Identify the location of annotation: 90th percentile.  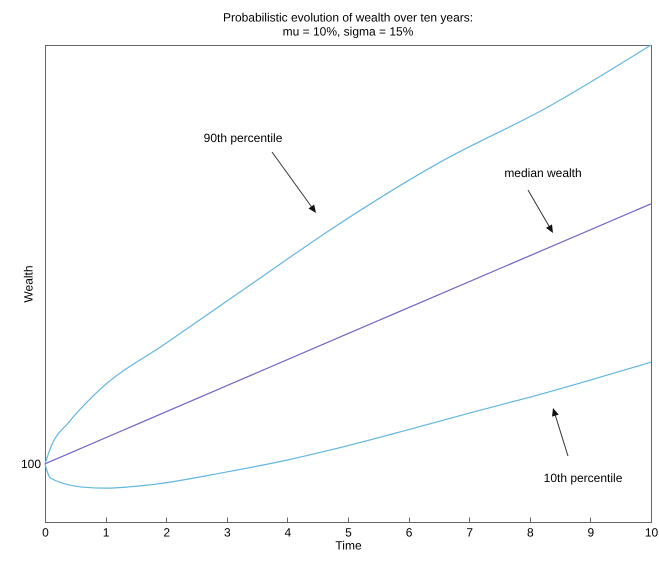
(243, 138).